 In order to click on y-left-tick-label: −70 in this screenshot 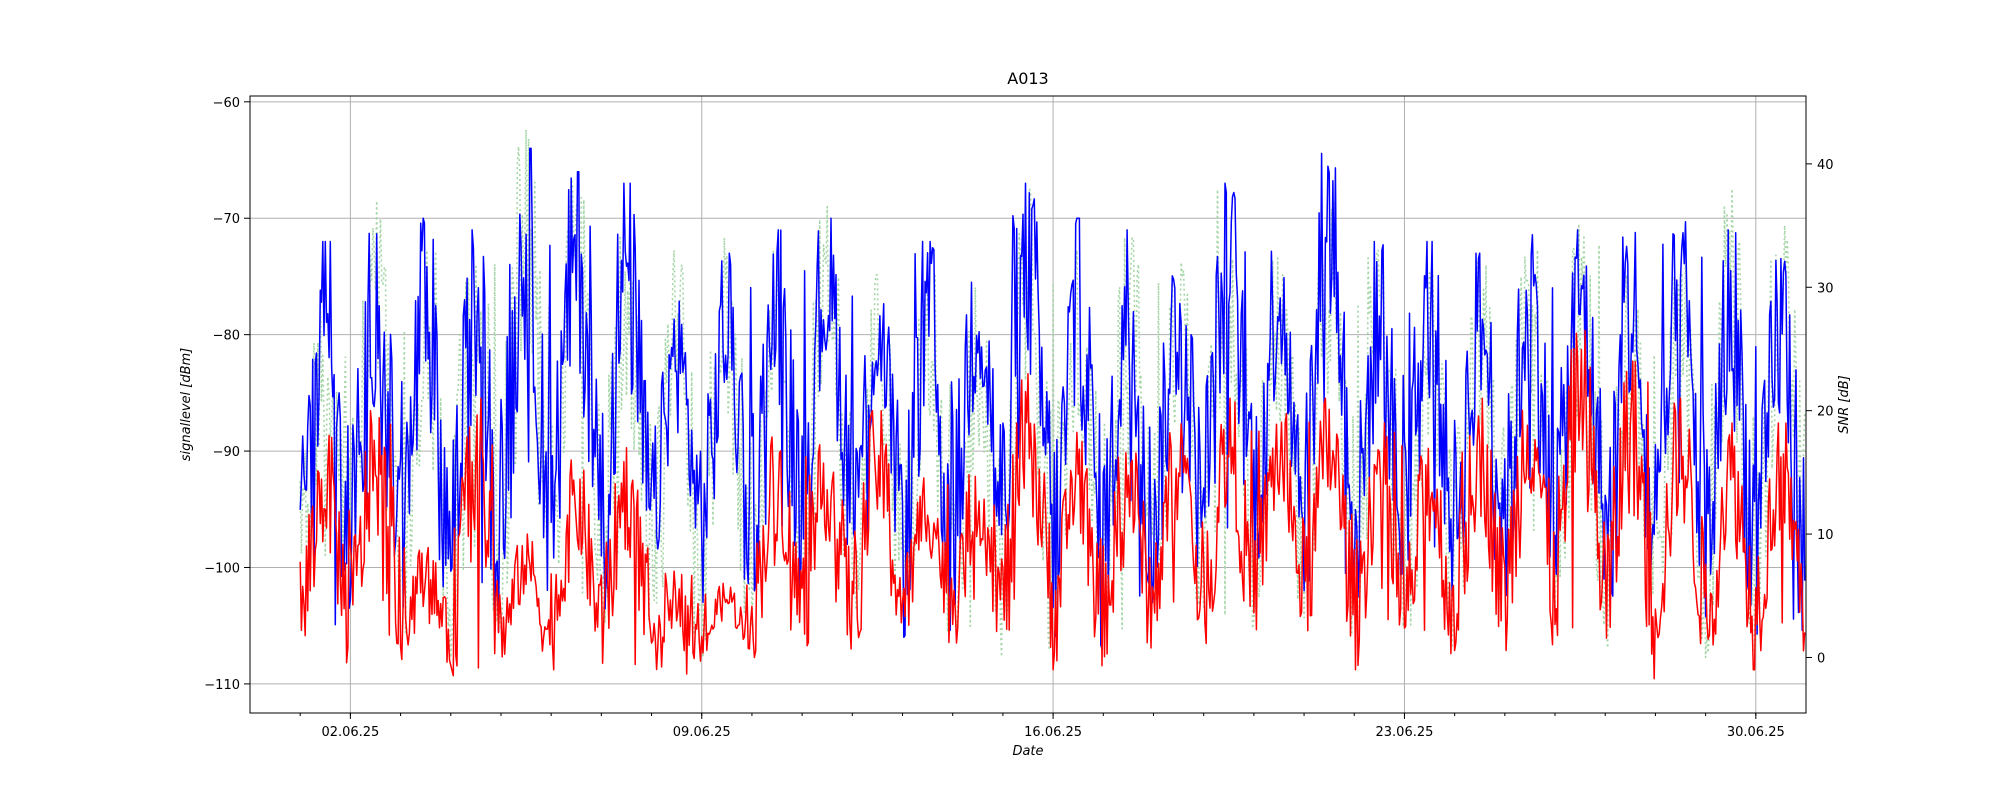, I will do `click(226, 219)`.